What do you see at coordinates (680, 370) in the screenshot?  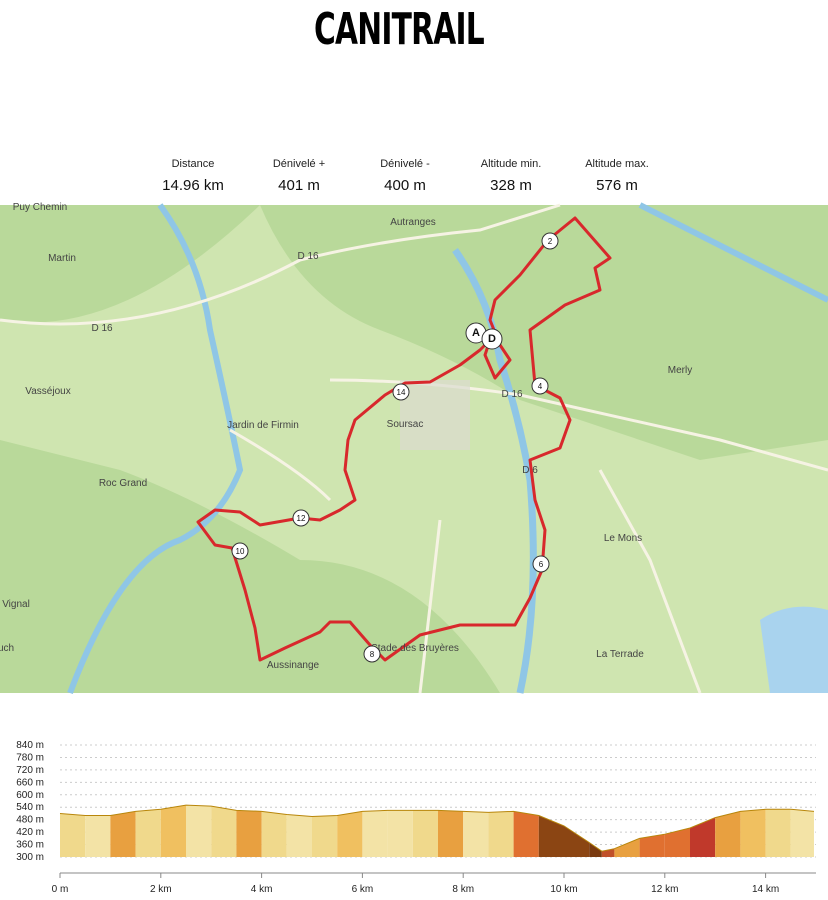 I see `map-label: Merly` at bounding box center [680, 370].